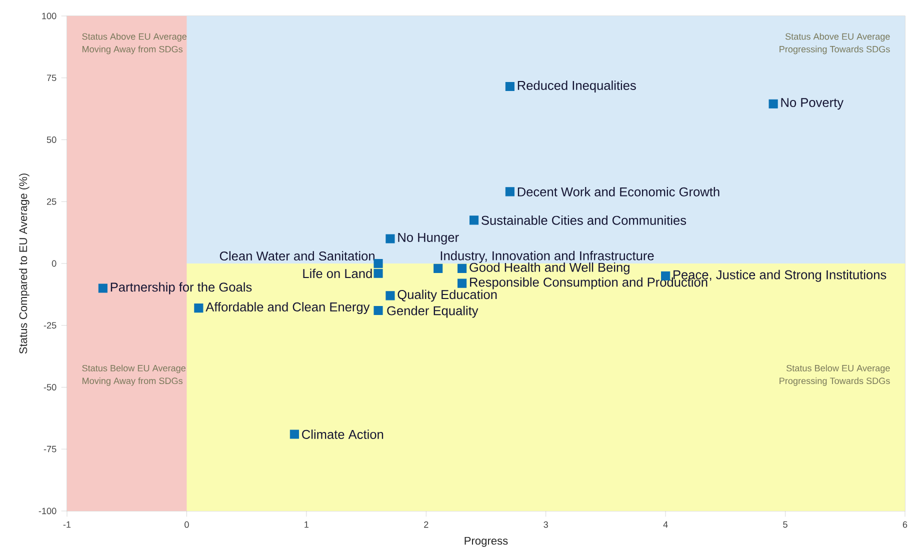  Describe the element at coordinates (432, 312) in the screenshot. I see `series-label: Gender Equality` at that location.